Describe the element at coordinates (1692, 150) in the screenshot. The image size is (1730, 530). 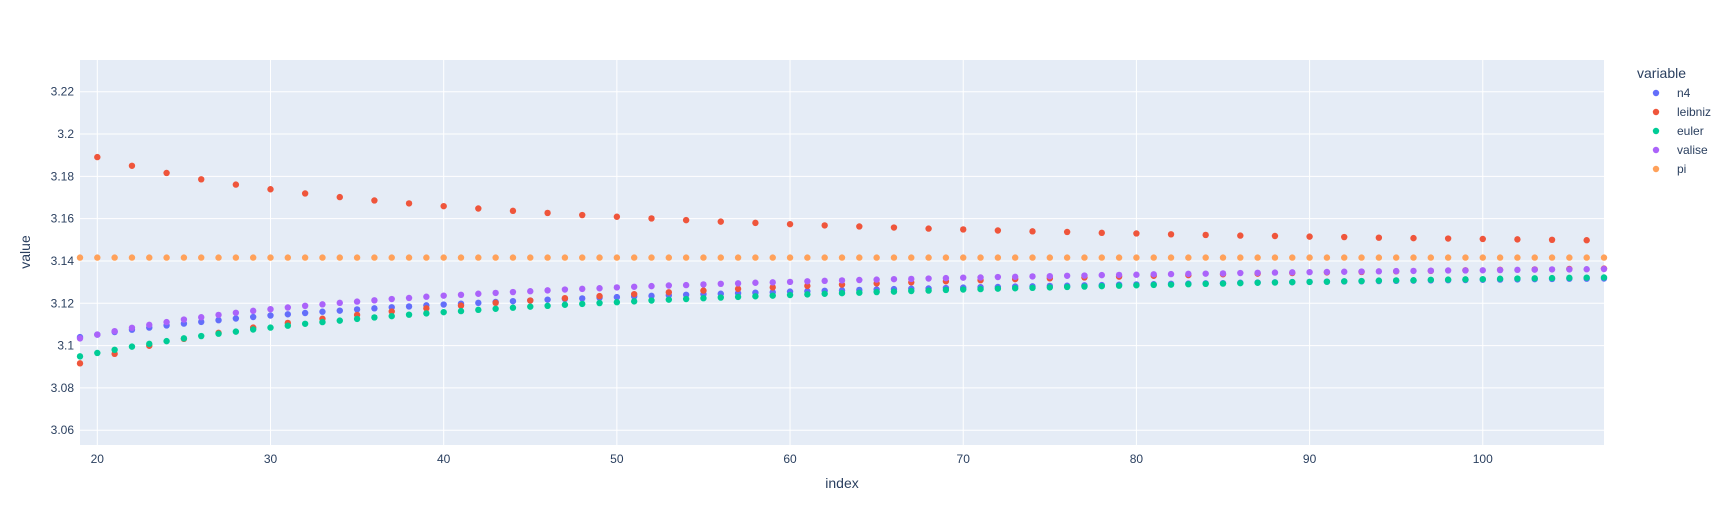
I see `legend-label: valise` at that location.